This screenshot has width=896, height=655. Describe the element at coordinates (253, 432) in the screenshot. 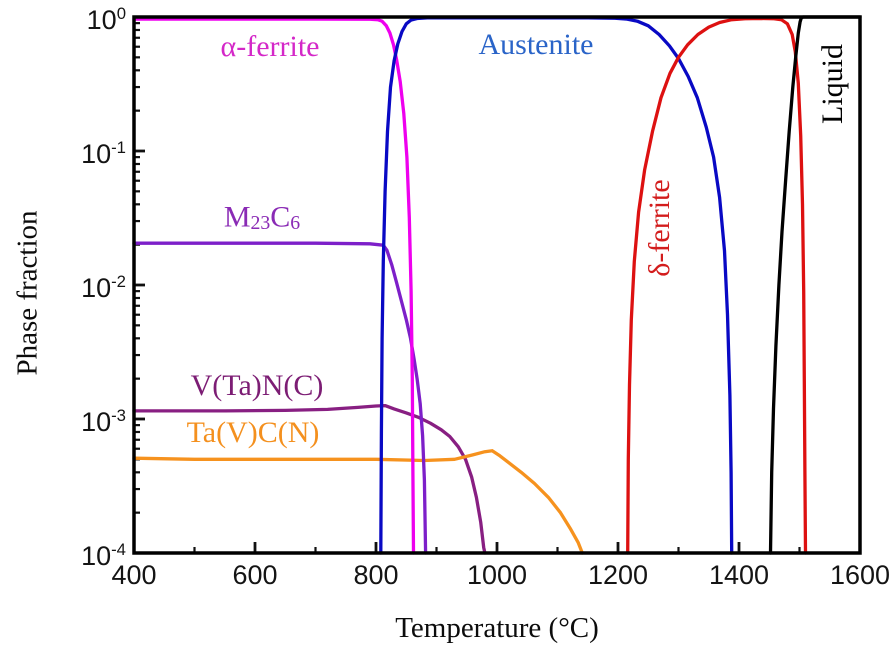

I see `curve-label-ta-v-c-n: Ta(V)C(N)` at that location.